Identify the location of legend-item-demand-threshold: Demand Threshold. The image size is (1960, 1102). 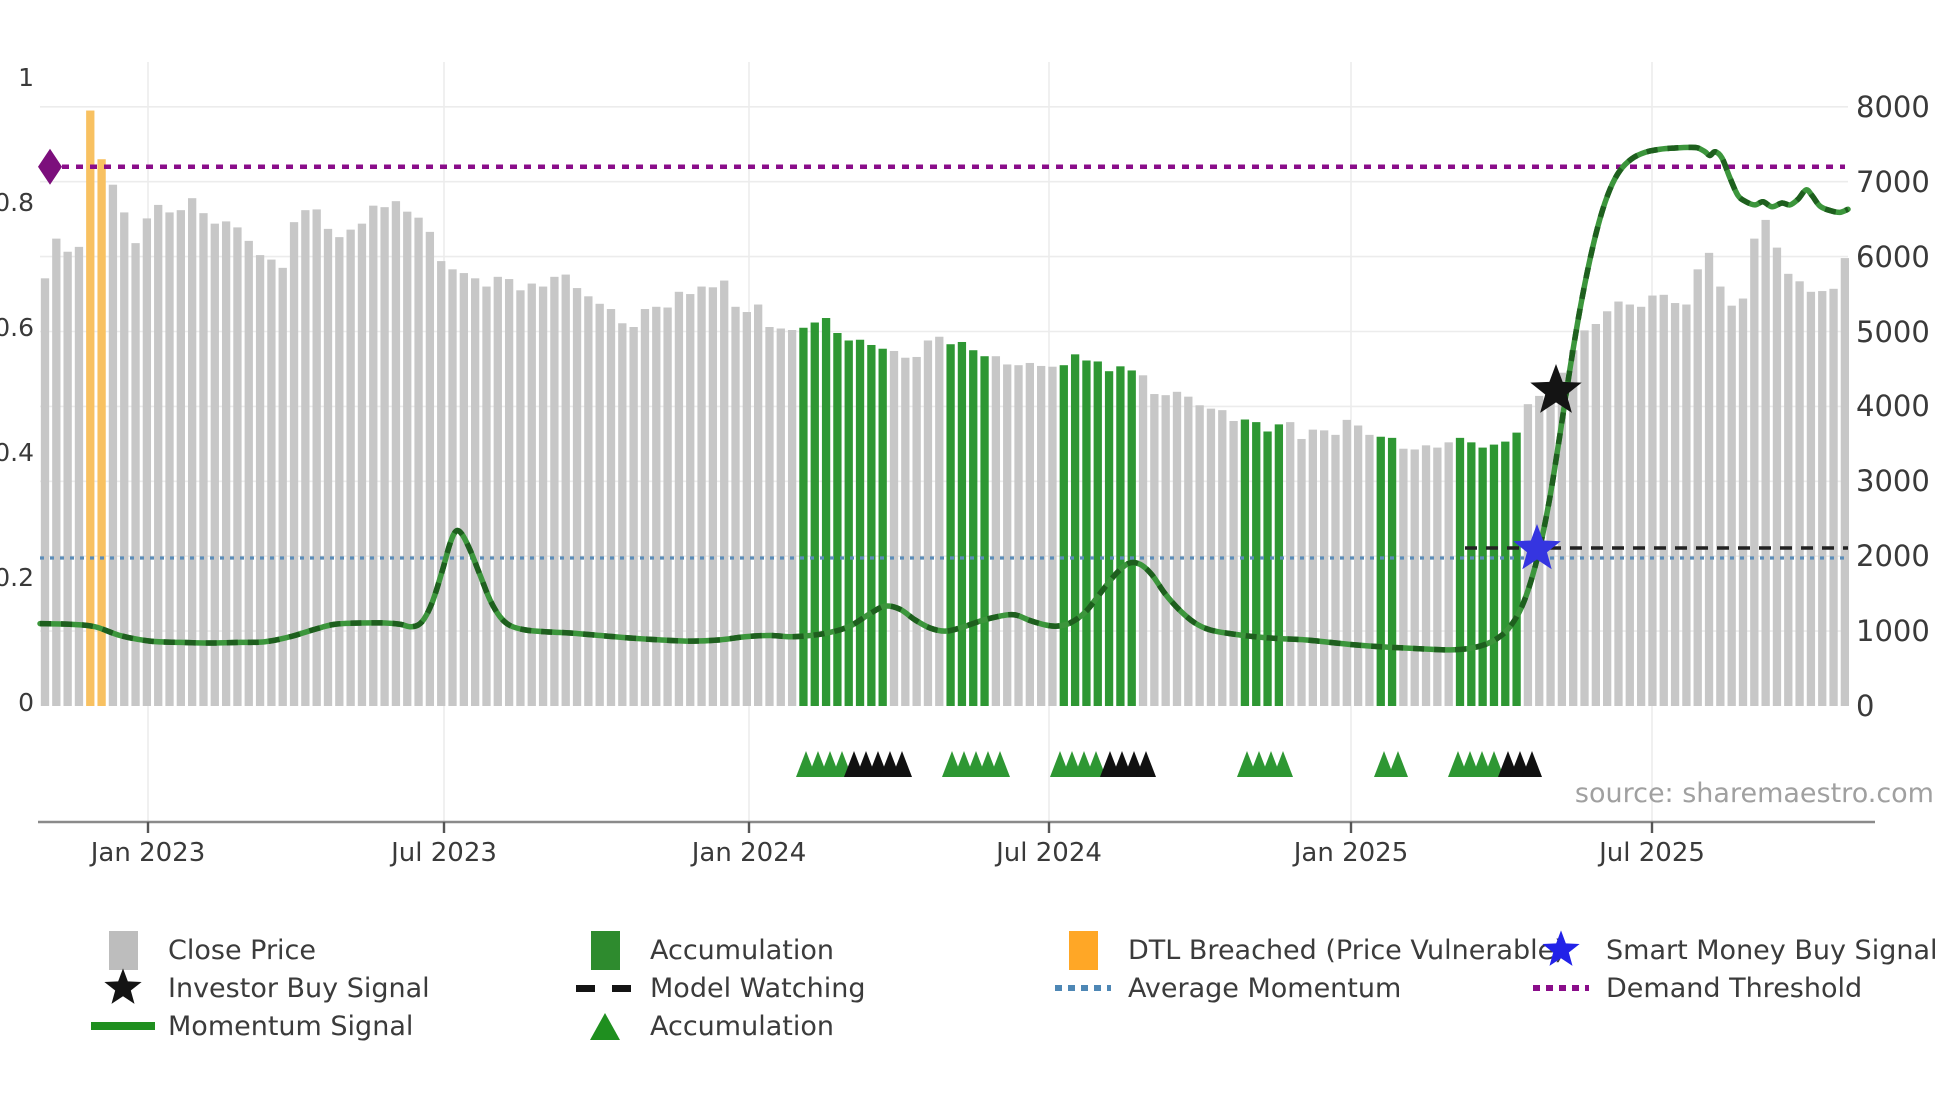
(1732, 988).